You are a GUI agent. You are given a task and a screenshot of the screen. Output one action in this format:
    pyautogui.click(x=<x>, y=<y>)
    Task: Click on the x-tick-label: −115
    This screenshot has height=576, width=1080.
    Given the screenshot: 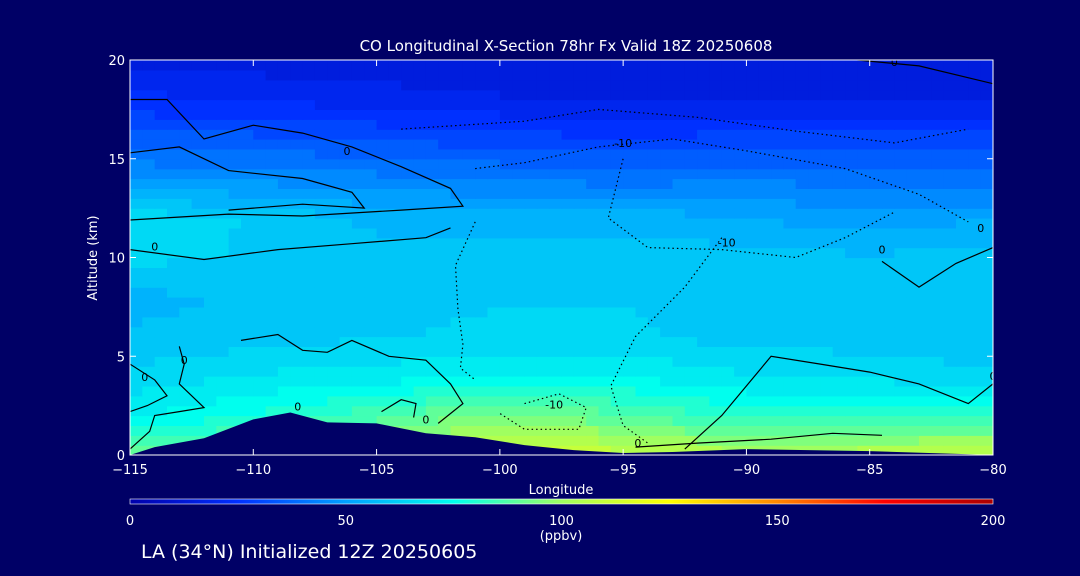 What is the action you would take?
    pyautogui.click(x=130, y=470)
    